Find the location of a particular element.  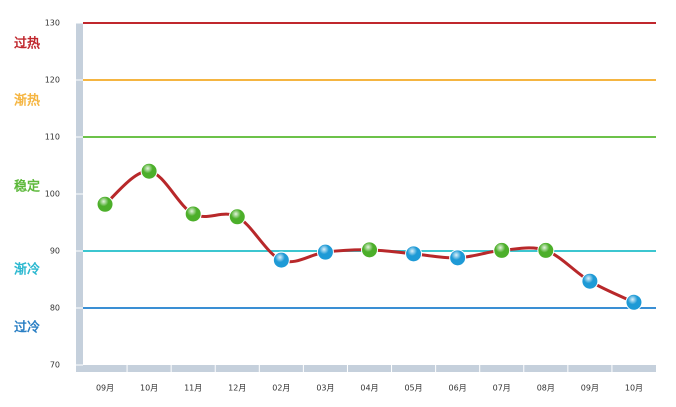

zone-label: 稳定 is located at coordinates (27, 187).